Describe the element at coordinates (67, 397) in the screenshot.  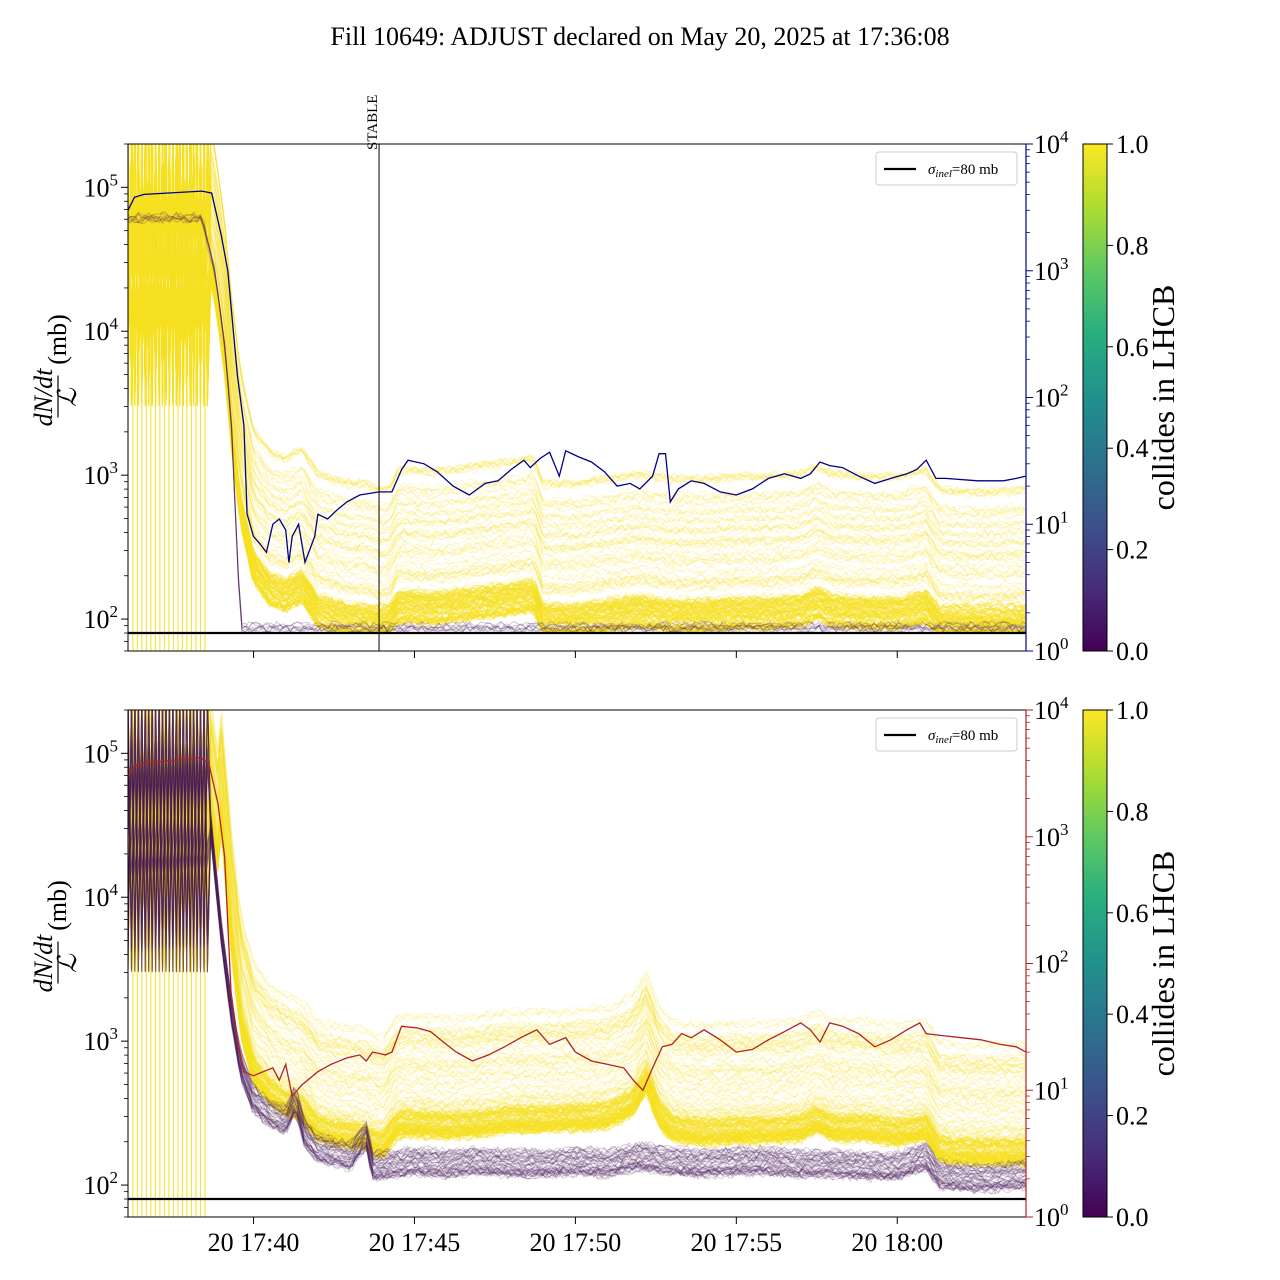
I see `y-label-denominator: ℒ` at that location.